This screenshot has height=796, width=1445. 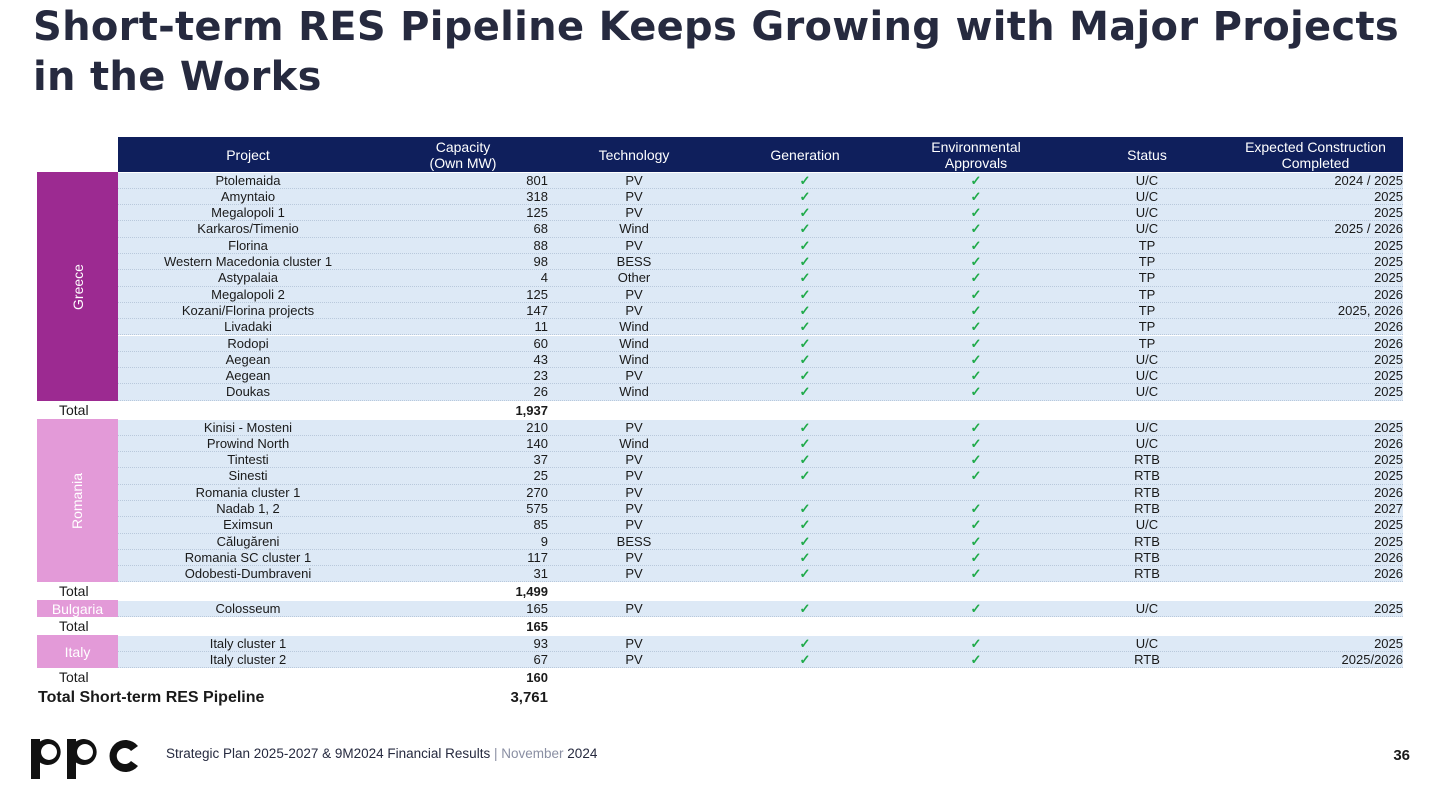 I want to click on footer-year: 2024, so click(x=582, y=753).